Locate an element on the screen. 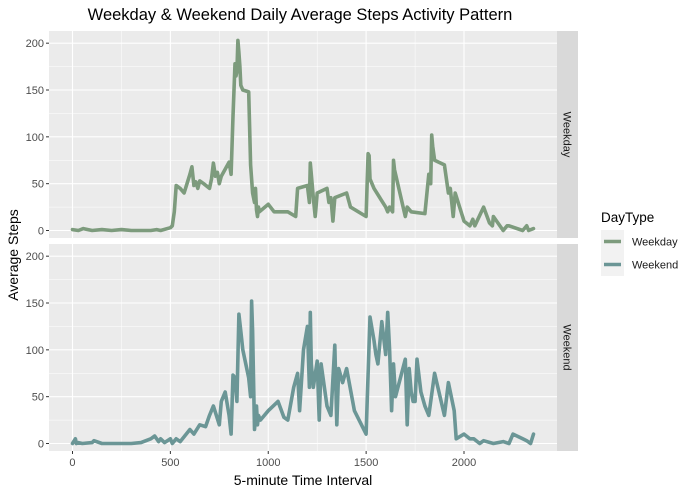 This screenshot has height=494, width=696. x-tick-label: 500 is located at coordinates (170, 463).